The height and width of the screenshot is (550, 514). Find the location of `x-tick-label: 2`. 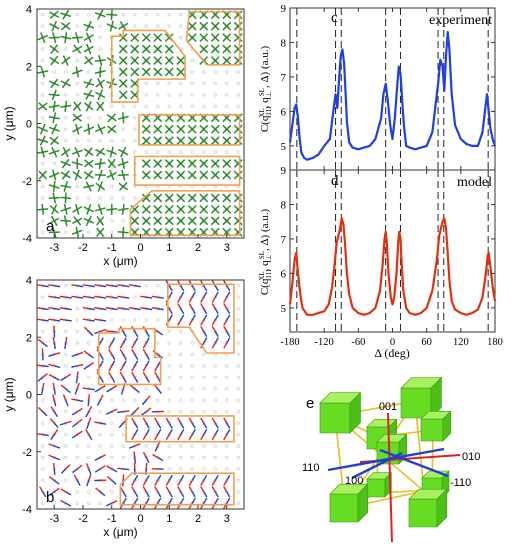

x-tick-label: 2 is located at coordinates (198, 519).